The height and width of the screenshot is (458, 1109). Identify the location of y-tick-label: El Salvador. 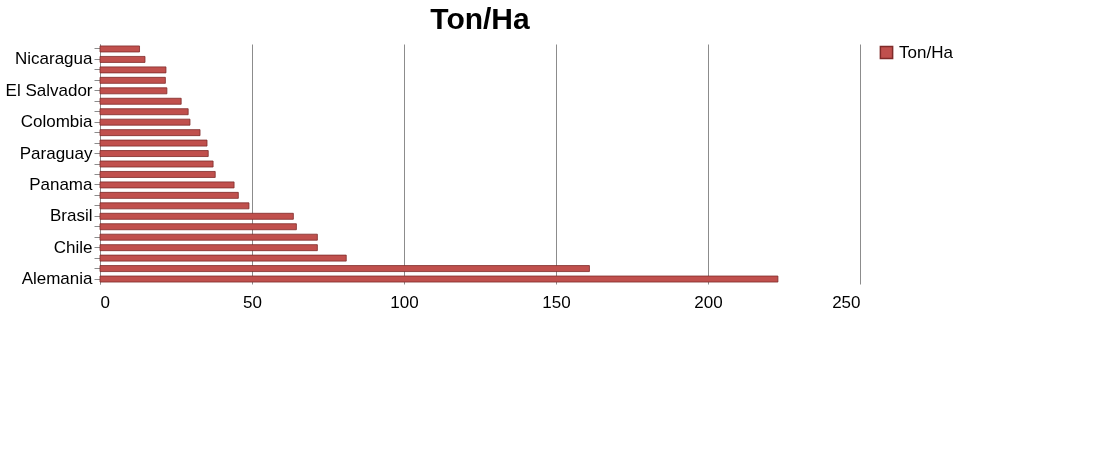
(49, 90).